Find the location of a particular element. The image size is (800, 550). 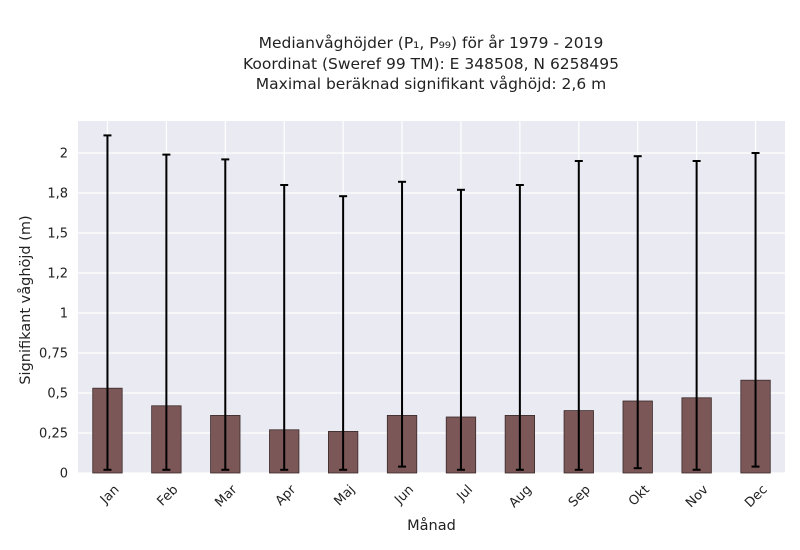

x-tick-label-okt: Okt is located at coordinates (639, 495).